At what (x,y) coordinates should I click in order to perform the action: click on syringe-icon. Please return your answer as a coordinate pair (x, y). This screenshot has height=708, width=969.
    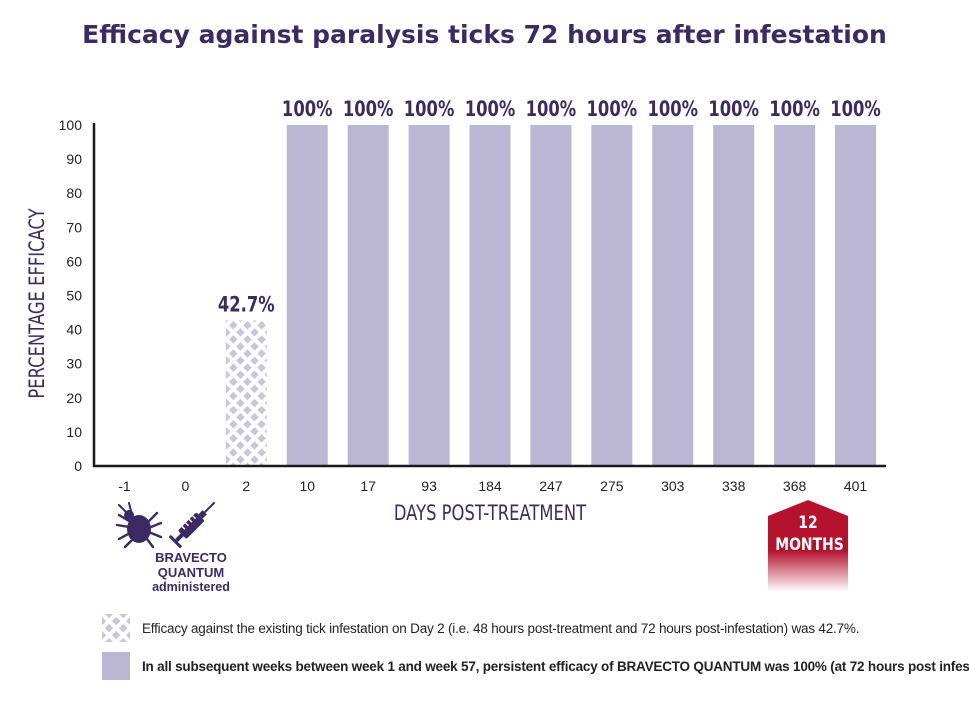
    Looking at the image, I should click on (192, 525).